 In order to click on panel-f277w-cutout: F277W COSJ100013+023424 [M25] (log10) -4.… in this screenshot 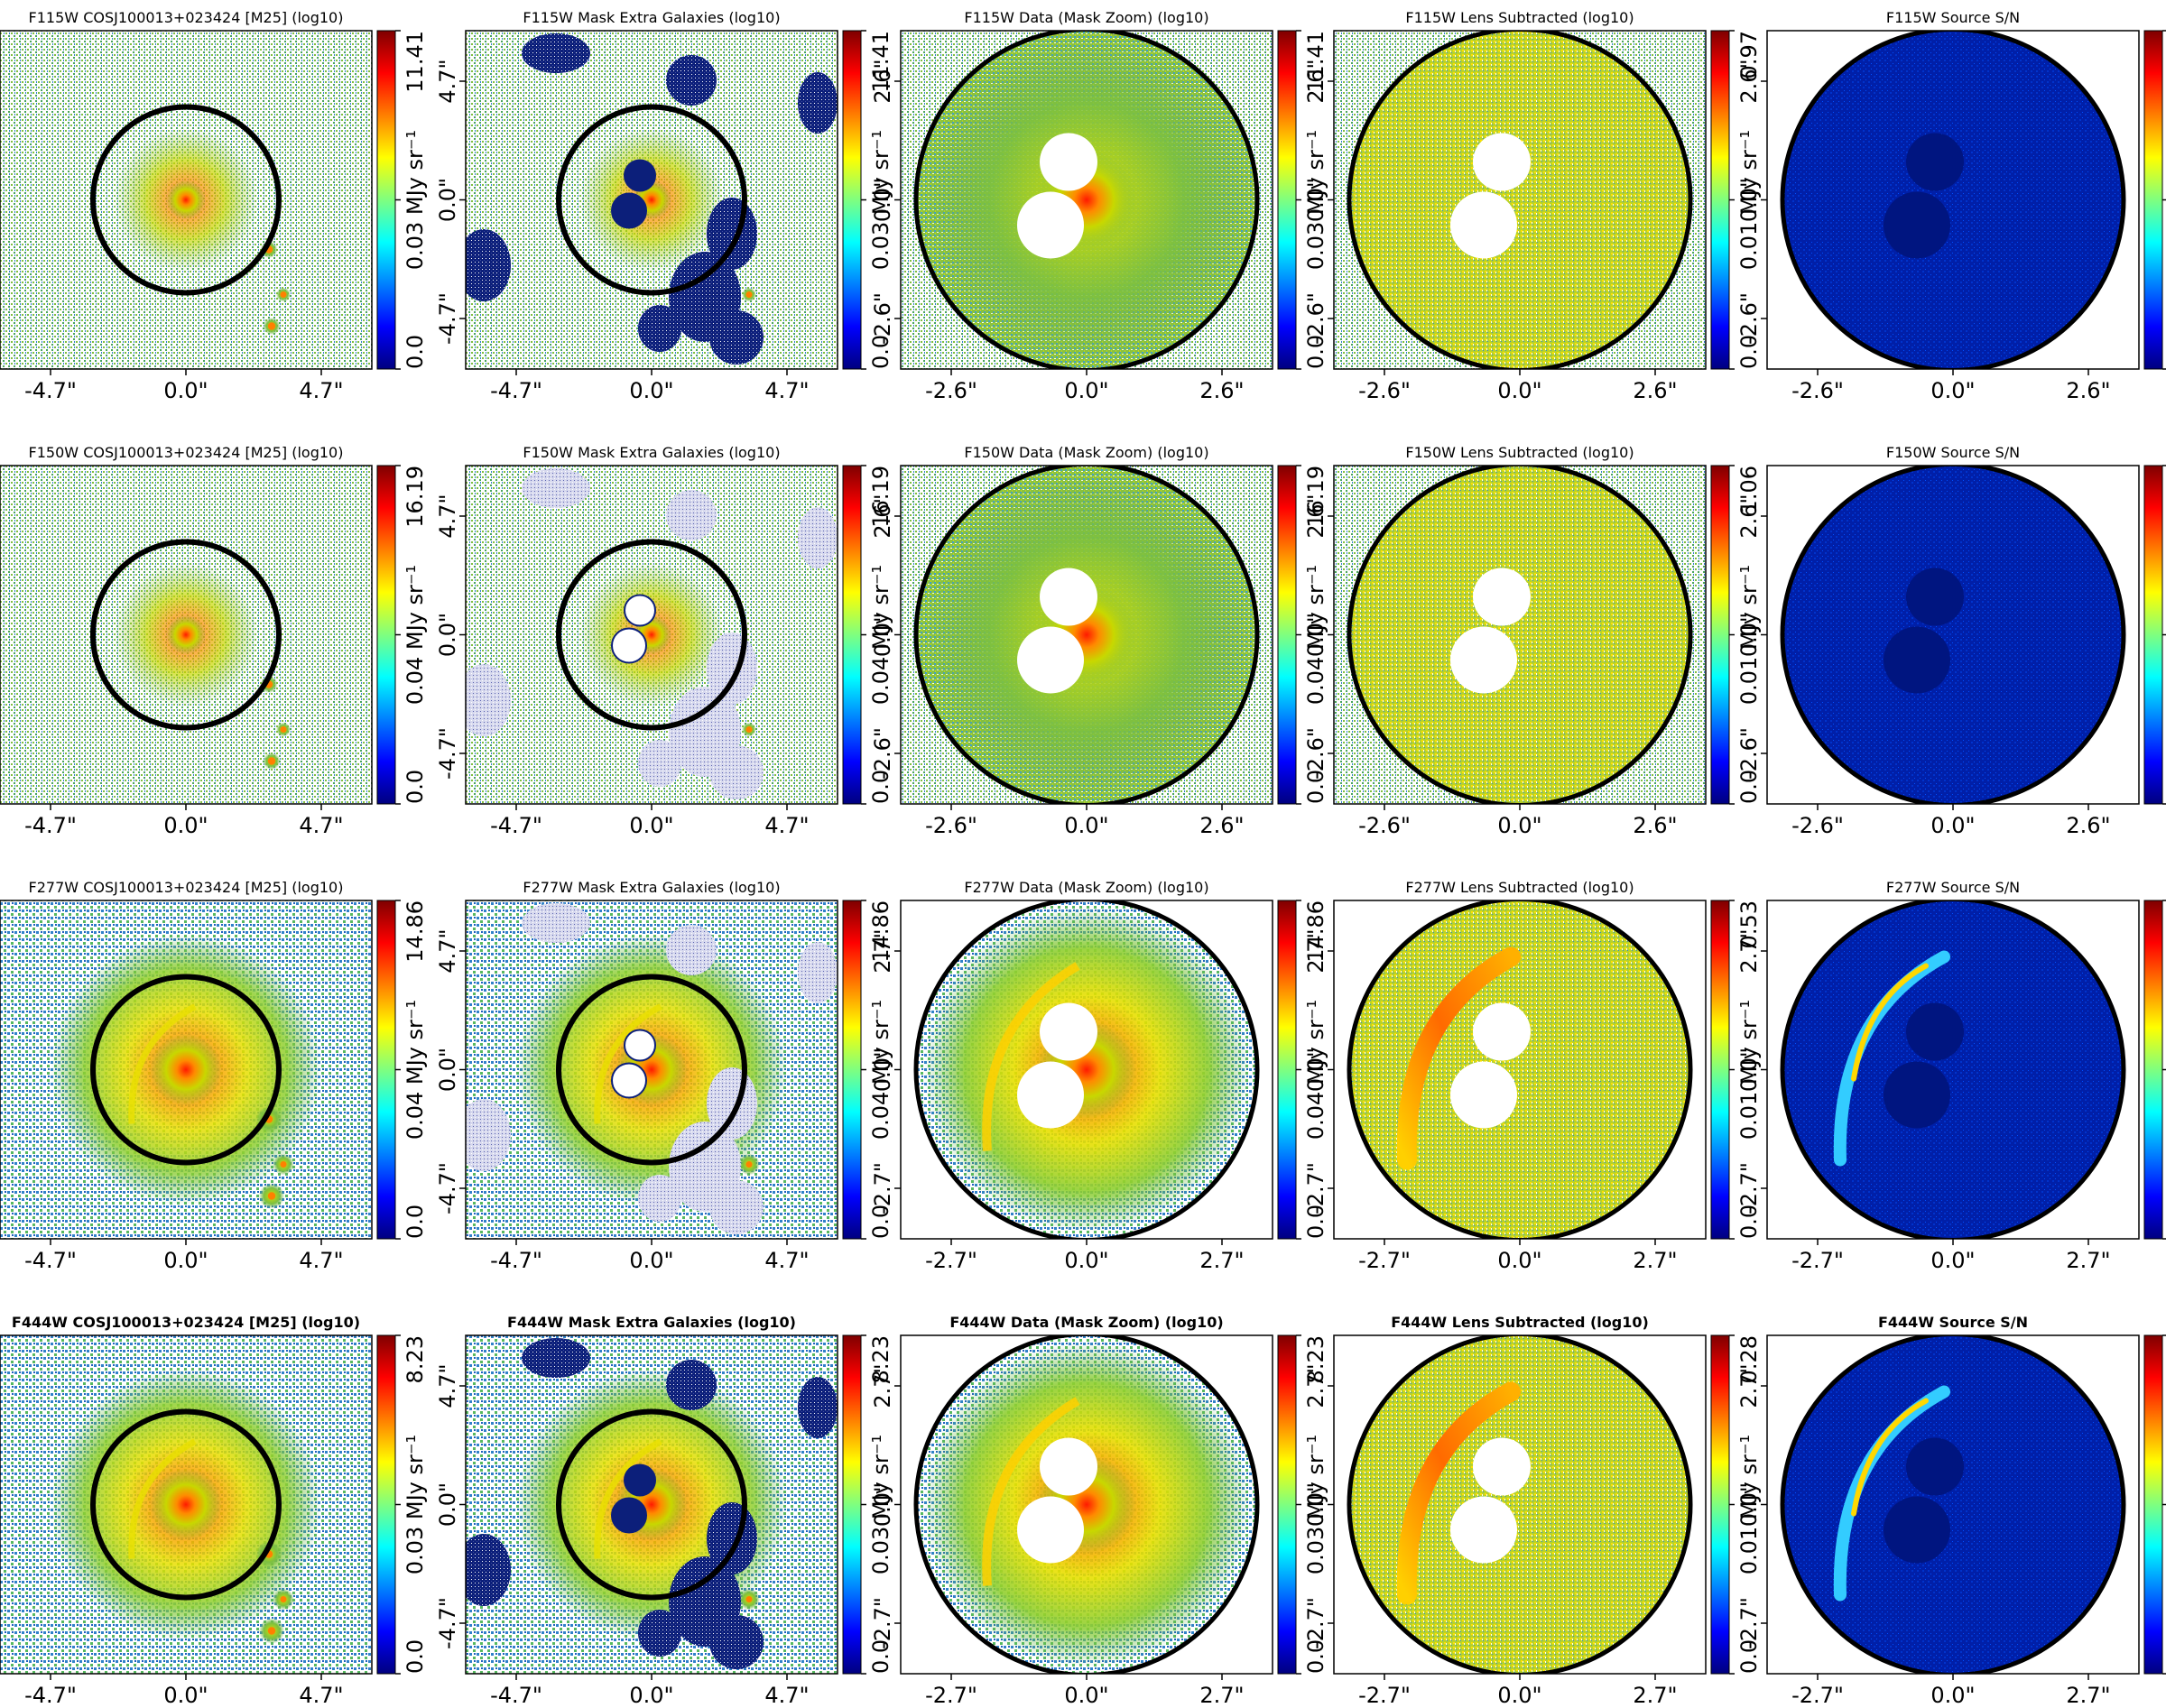, I will do `click(214, 1076)`.